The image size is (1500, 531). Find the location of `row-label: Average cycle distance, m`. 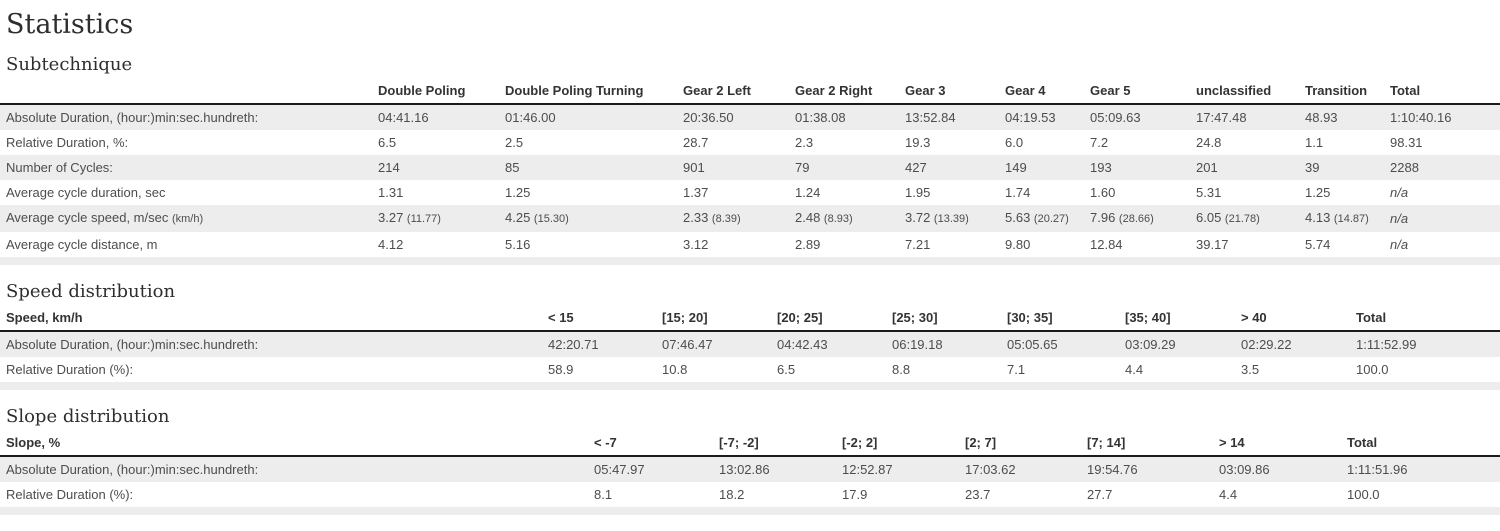

row-label: Average cycle distance, m is located at coordinates (82, 244).